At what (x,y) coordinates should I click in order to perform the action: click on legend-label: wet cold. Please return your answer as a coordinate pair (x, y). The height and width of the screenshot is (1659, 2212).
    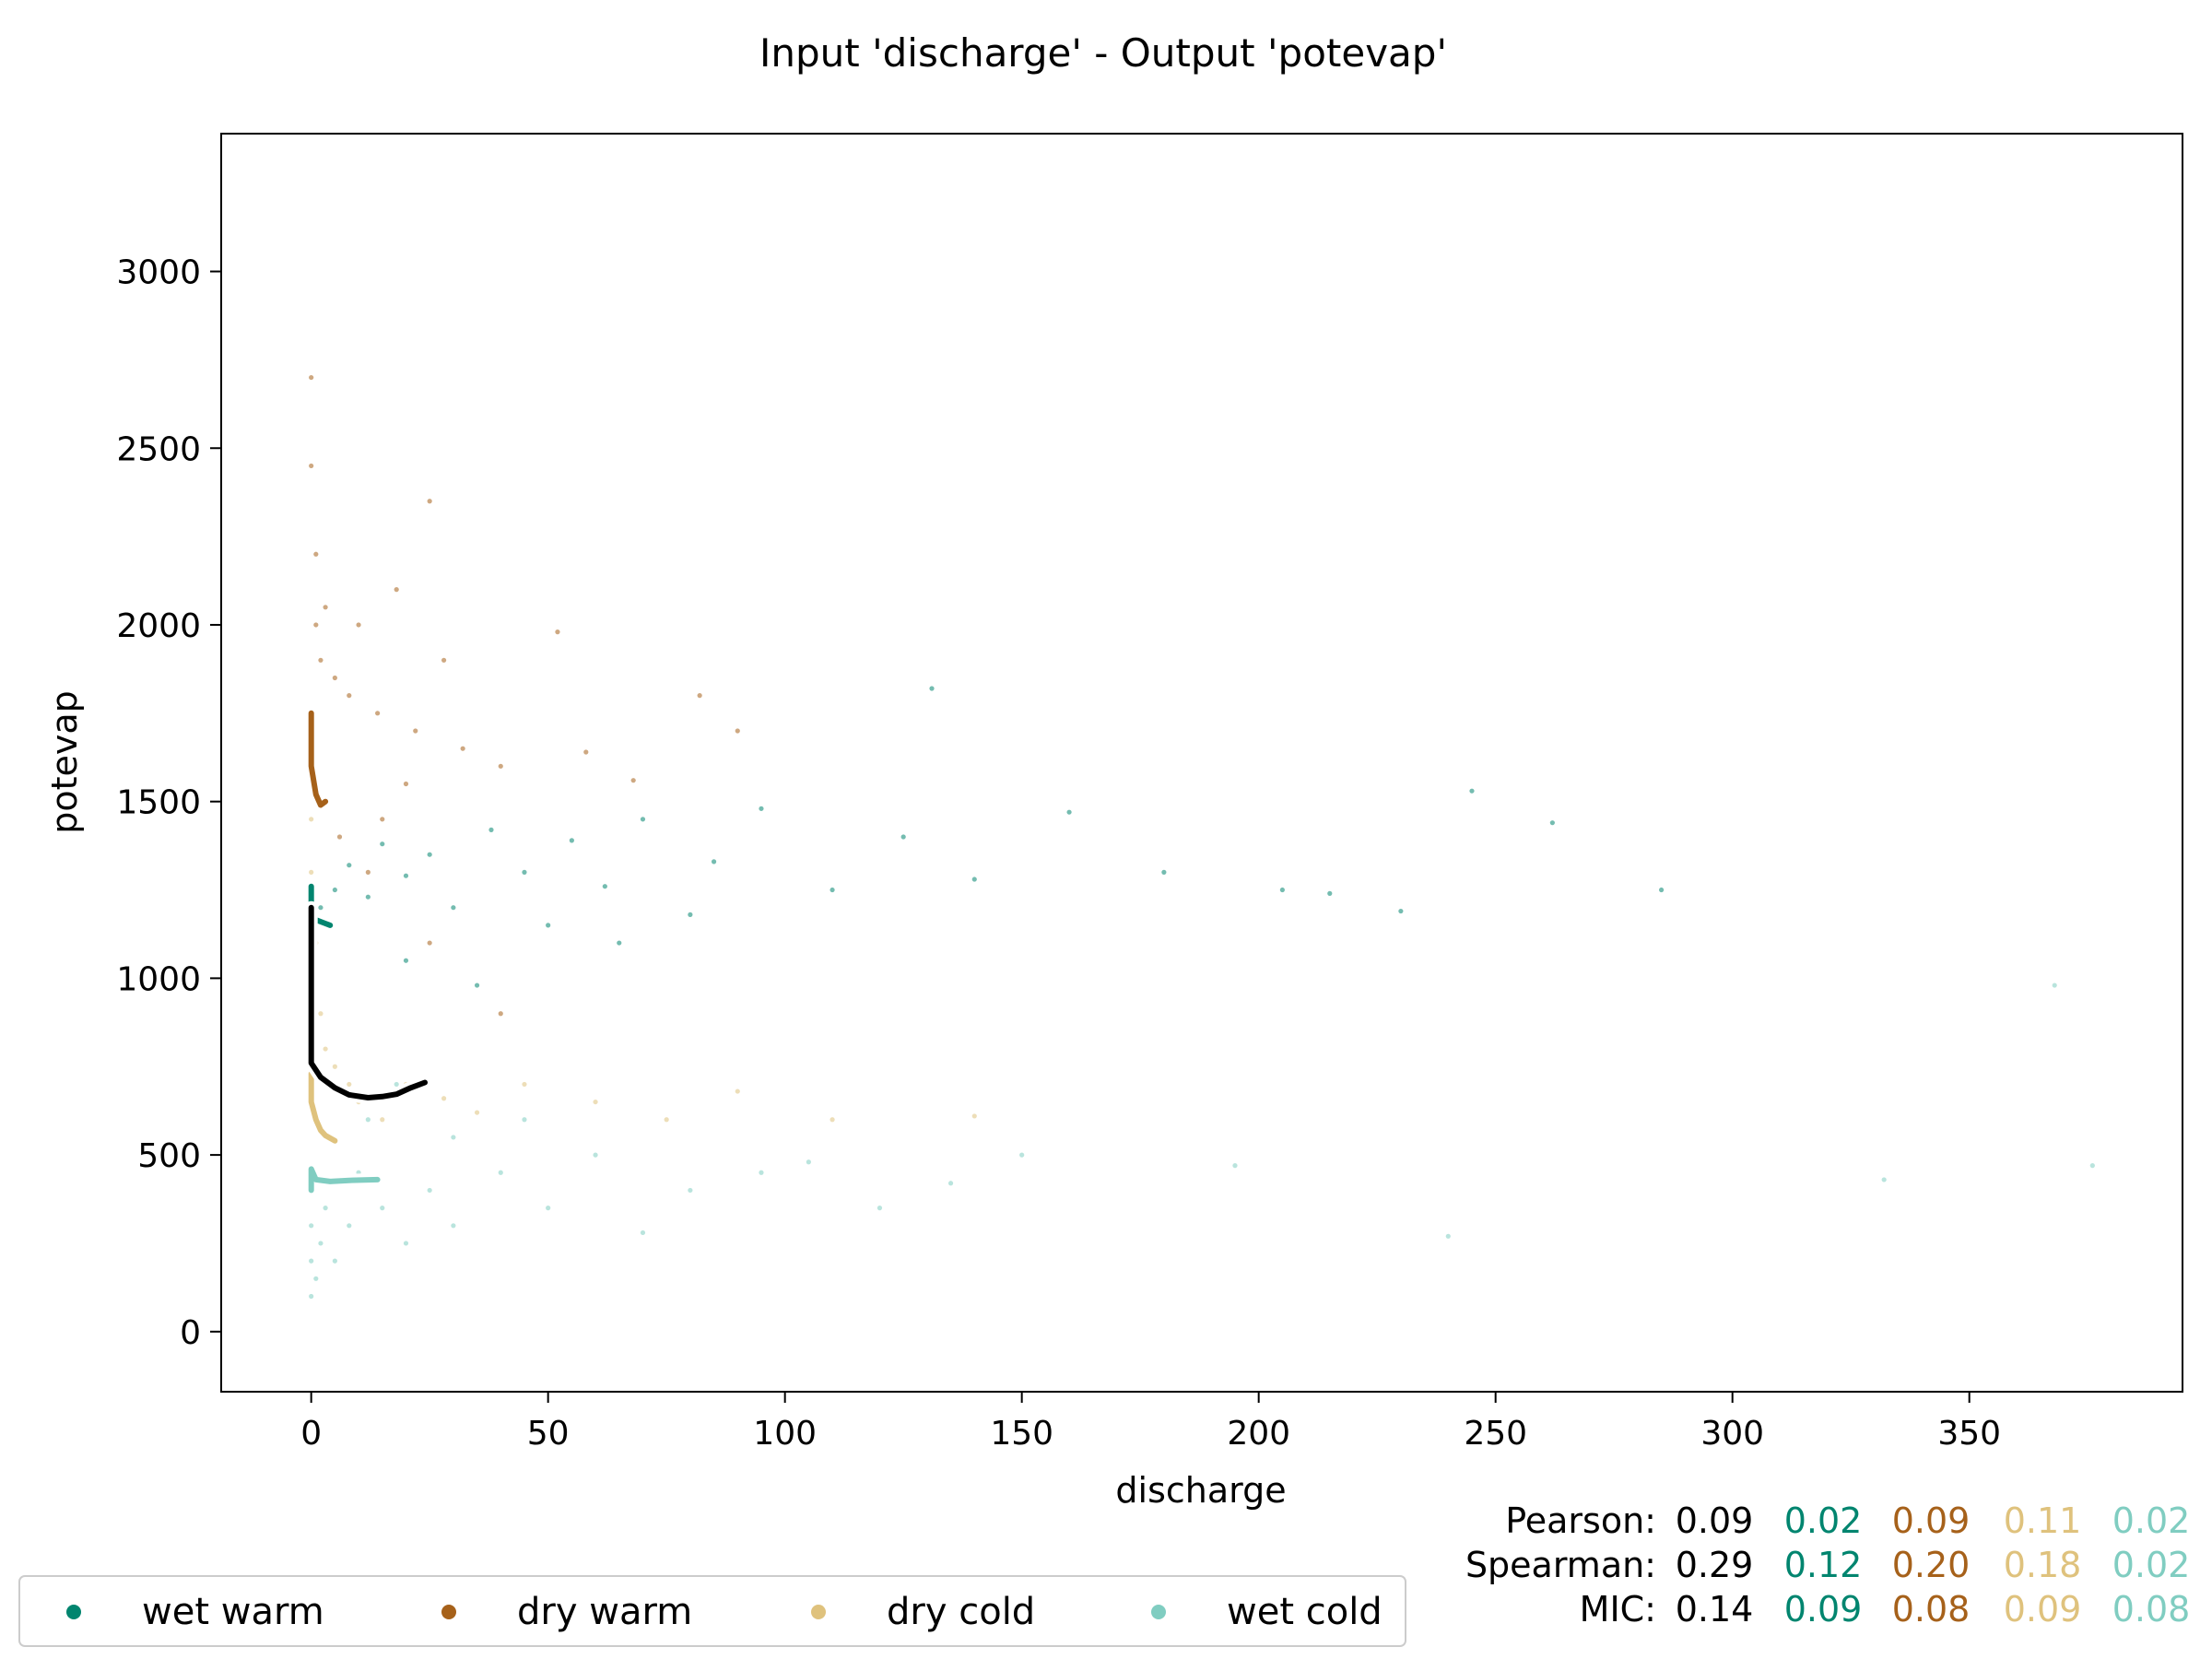
    Looking at the image, I should click on (1304, 1612).